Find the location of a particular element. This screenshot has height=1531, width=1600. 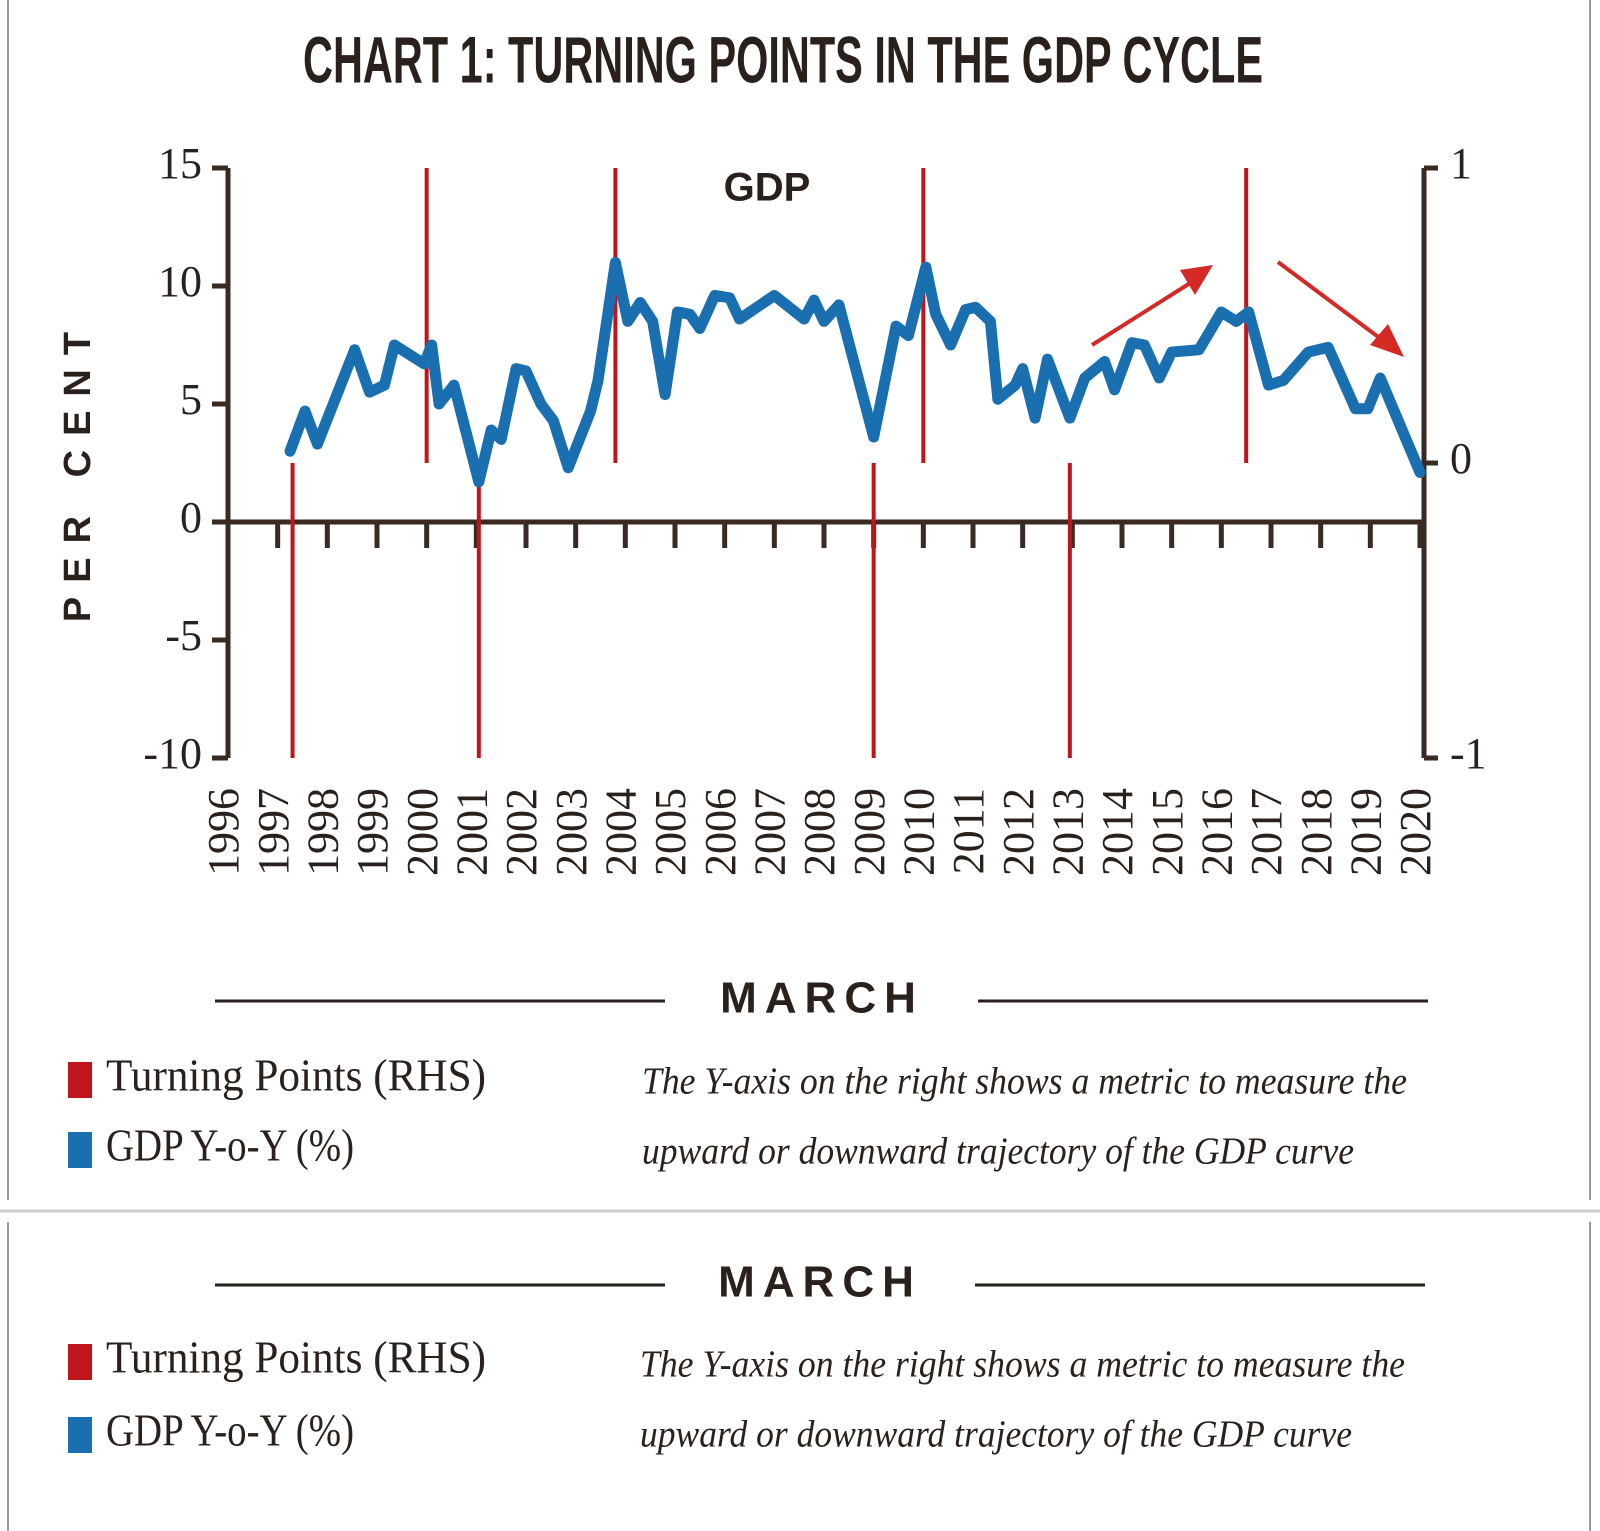

x-tick-label: 2007 is located at coordinates (769, 832).